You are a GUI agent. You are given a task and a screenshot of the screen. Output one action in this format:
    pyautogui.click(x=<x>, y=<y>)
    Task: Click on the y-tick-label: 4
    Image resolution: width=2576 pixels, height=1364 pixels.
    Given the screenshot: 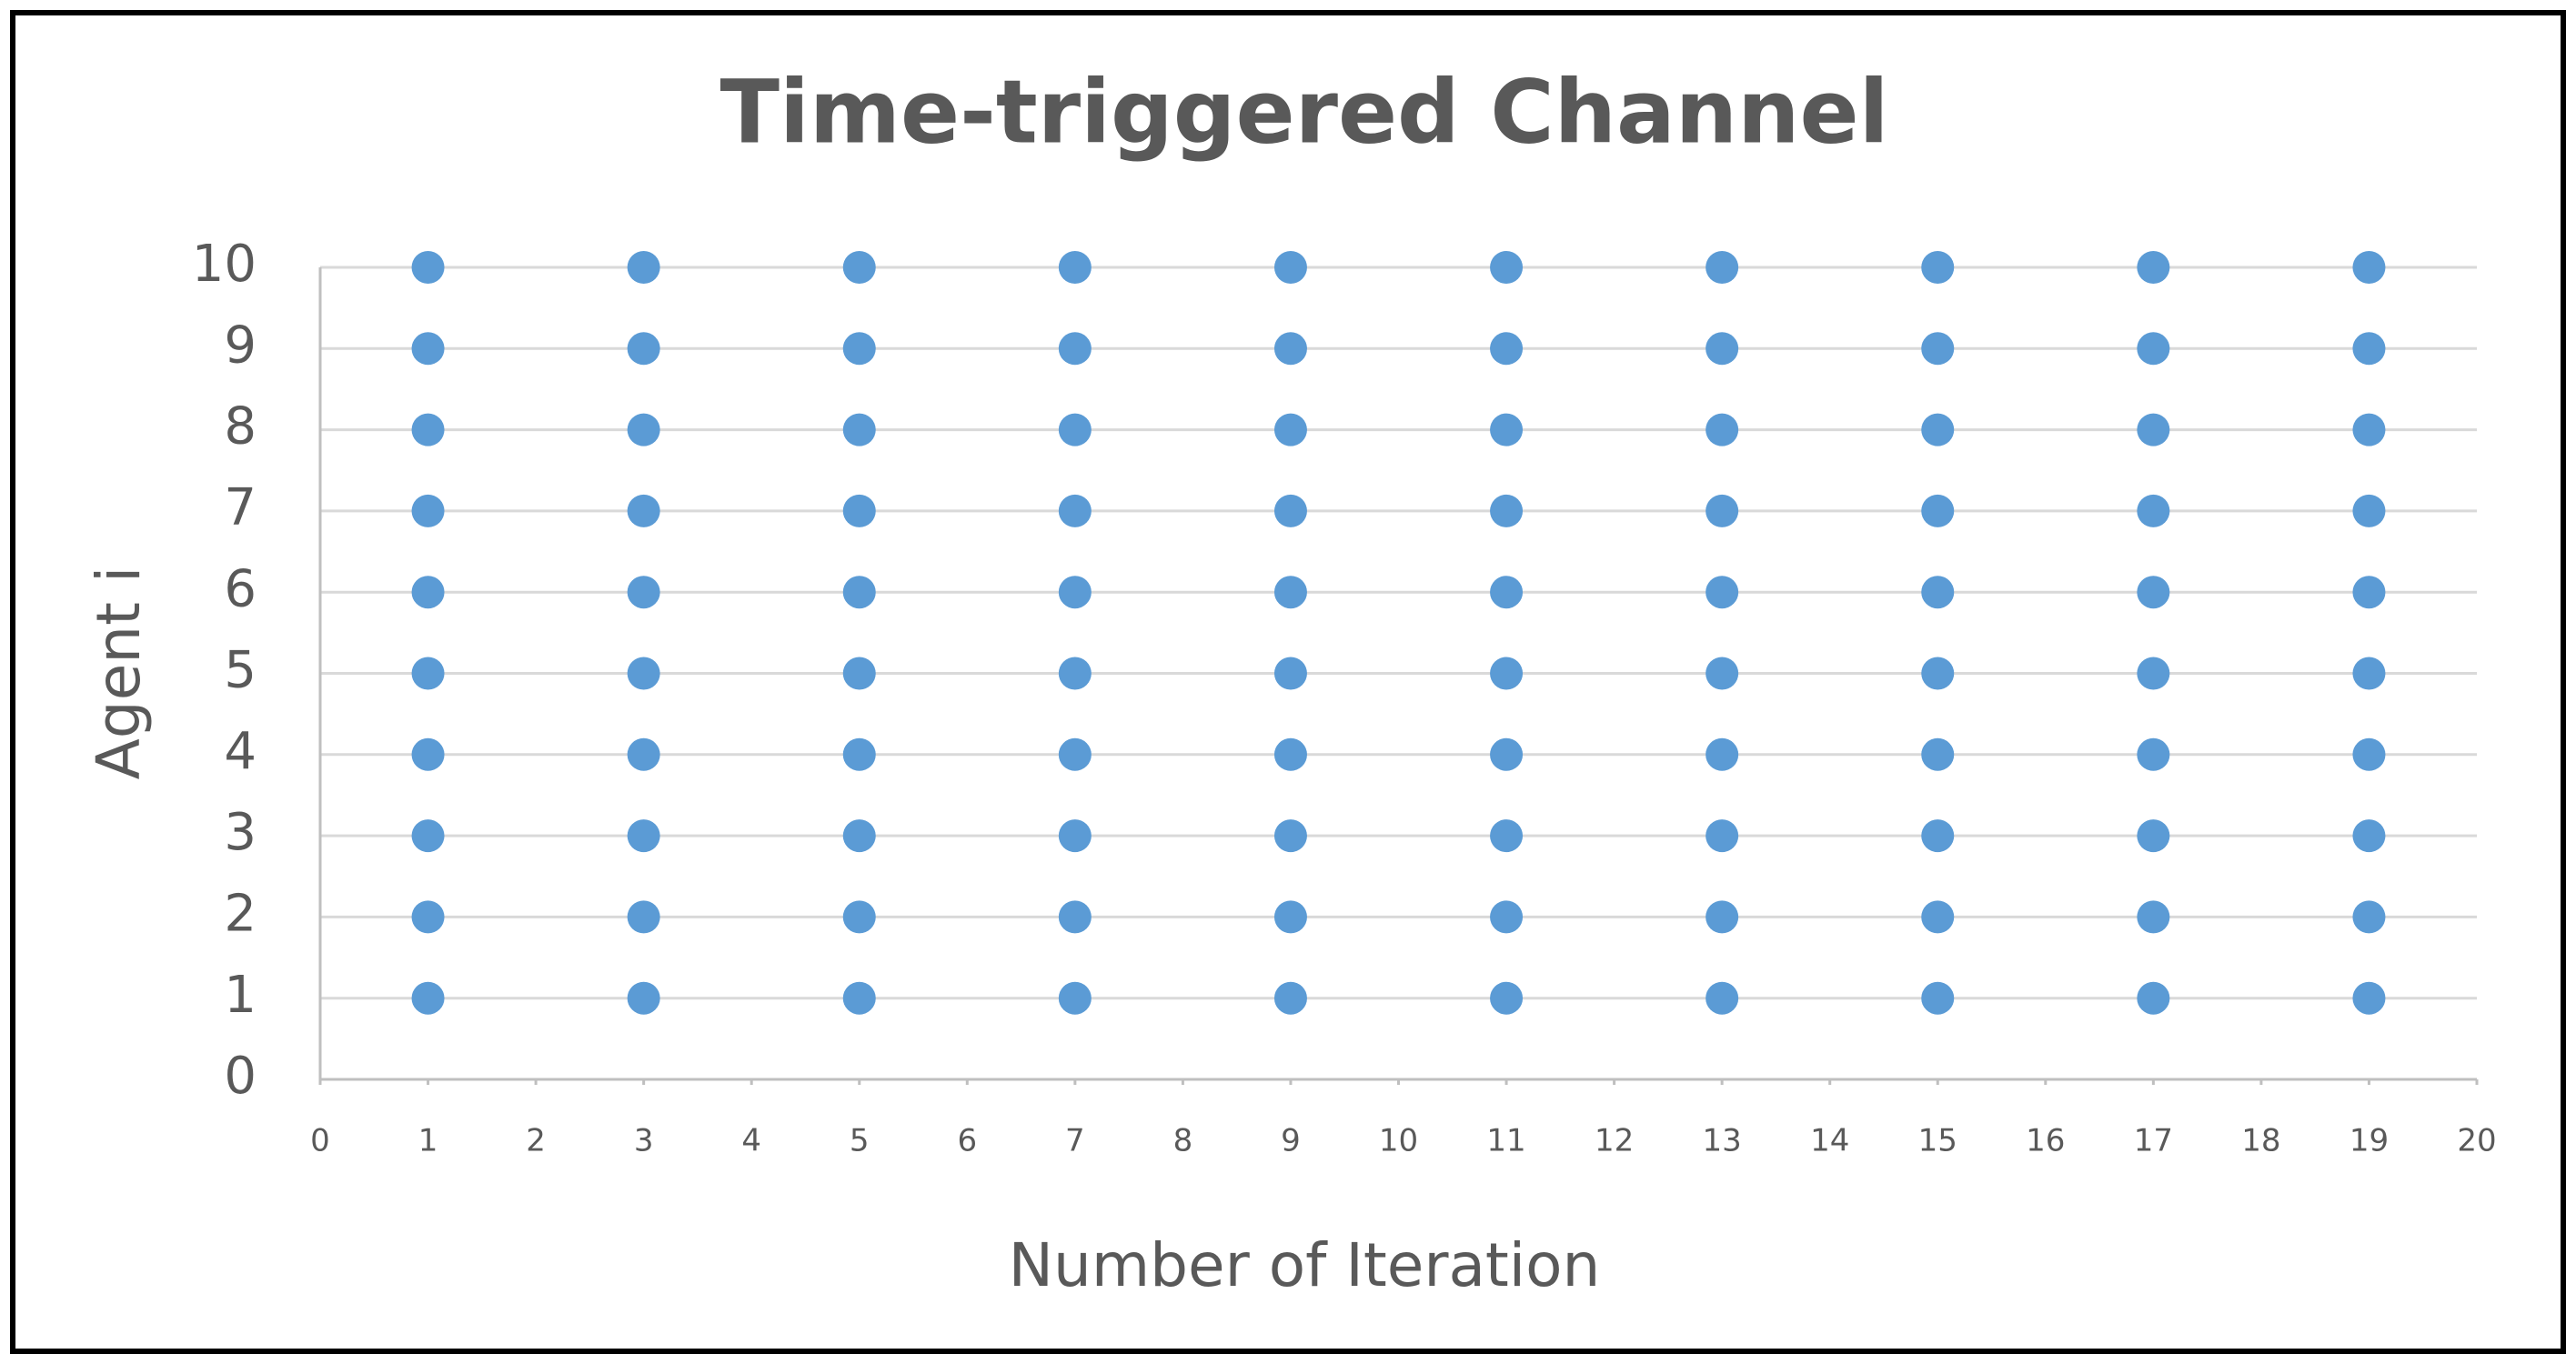 What is the action you would take?
    pyautogui.click(x=240, y=751)
    